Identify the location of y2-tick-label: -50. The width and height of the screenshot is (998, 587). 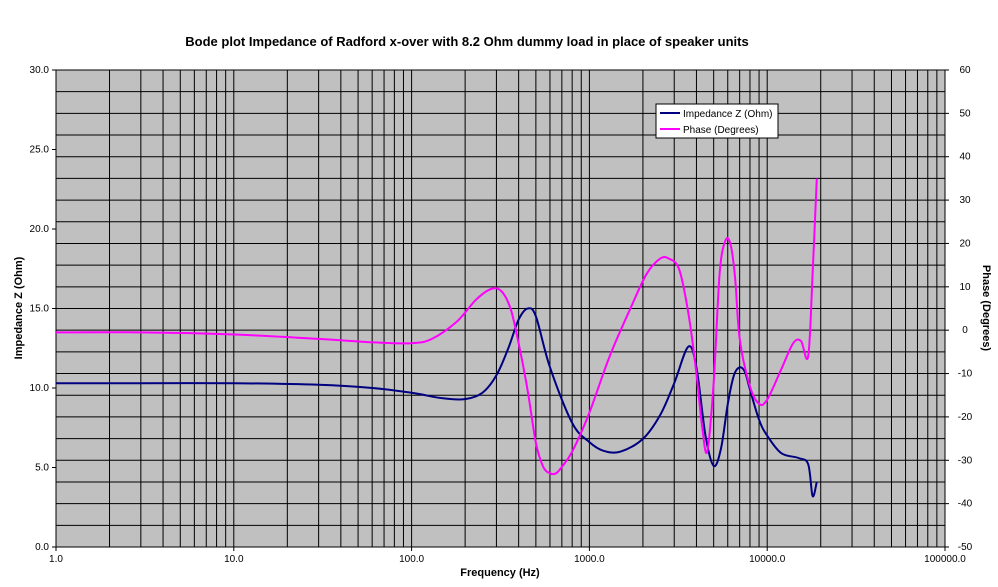
(965, 547).